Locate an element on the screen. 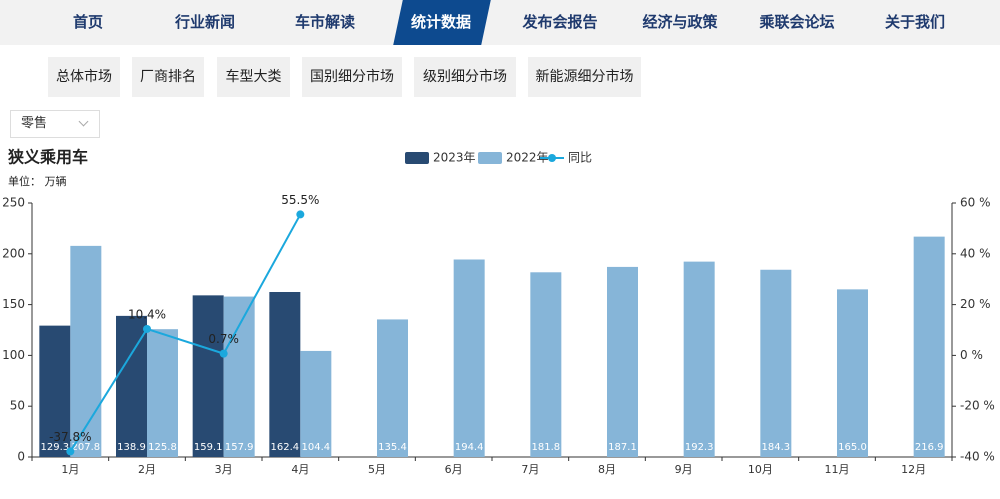 The height and width of the screenshot is (499, 1000). y-tick-label: 150 is located at coordinates (13, 304).